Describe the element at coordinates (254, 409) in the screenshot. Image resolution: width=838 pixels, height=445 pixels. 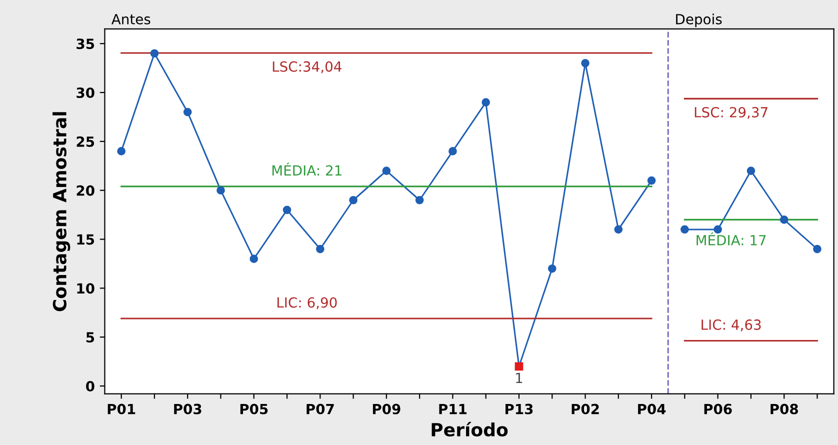
I see `x-tick-label: P05` at that location.